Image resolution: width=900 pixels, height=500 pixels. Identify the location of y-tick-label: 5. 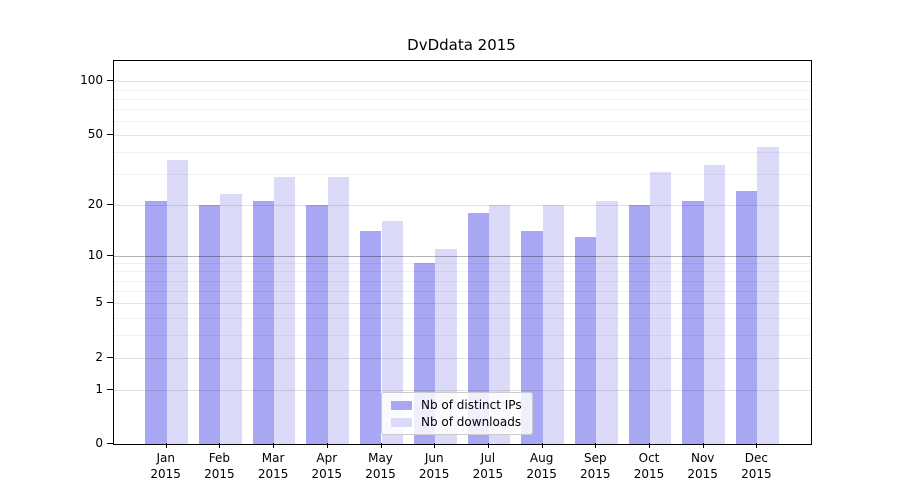
(99, 302).